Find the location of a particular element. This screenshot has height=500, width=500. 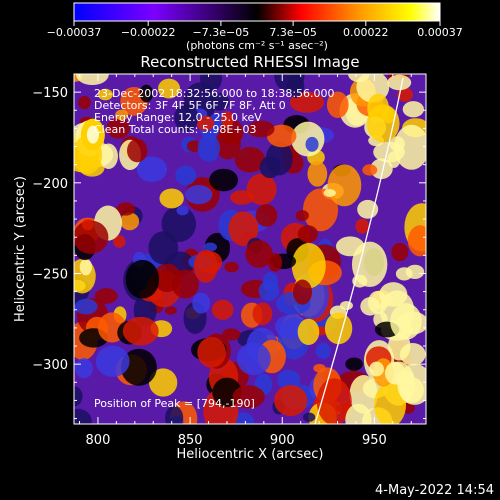

annotation-energy: Energy Range: 12.0 - 25.0 keV is located at coordinates (178, 117).